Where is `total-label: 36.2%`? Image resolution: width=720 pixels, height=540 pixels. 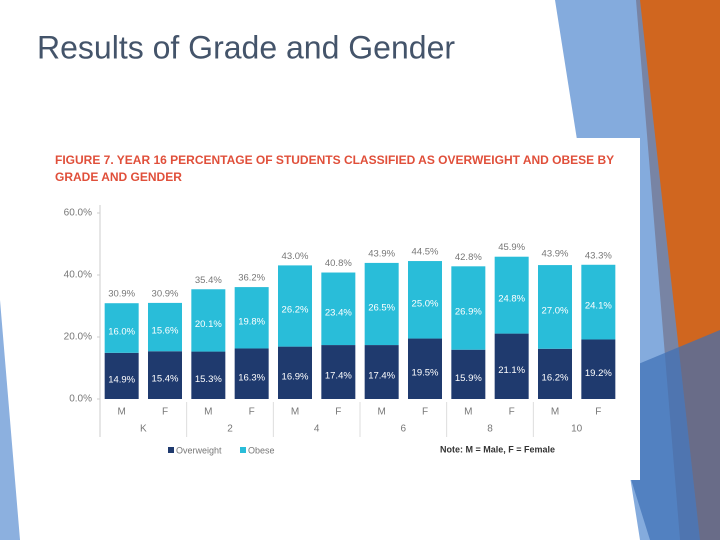 total-label: 36.2% is located at coordinates (251, 277).